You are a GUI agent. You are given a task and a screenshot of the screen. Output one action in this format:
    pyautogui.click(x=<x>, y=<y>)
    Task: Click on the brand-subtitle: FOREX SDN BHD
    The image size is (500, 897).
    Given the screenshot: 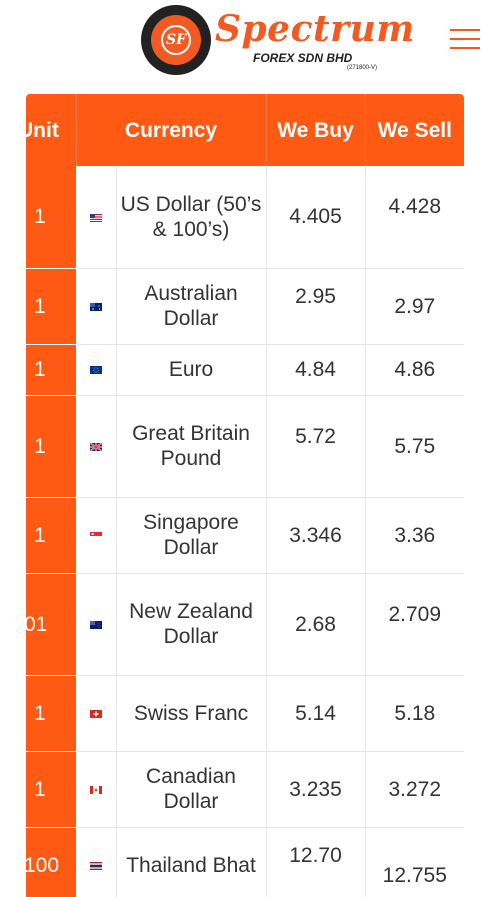 What is the action you would take?
    pyautogui.click(x=303, y=58)
    